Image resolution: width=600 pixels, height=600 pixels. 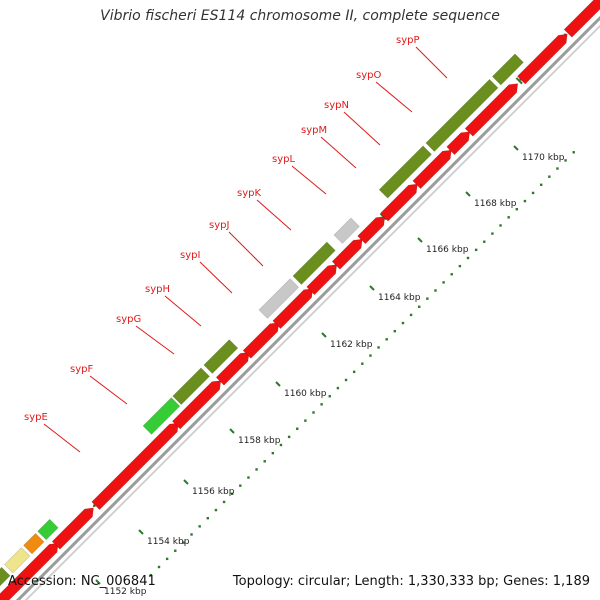 What do you see at coordinates (283, 159) in the screenshot?
I see `gene-label: sypL` at bounding box center [283, 159].